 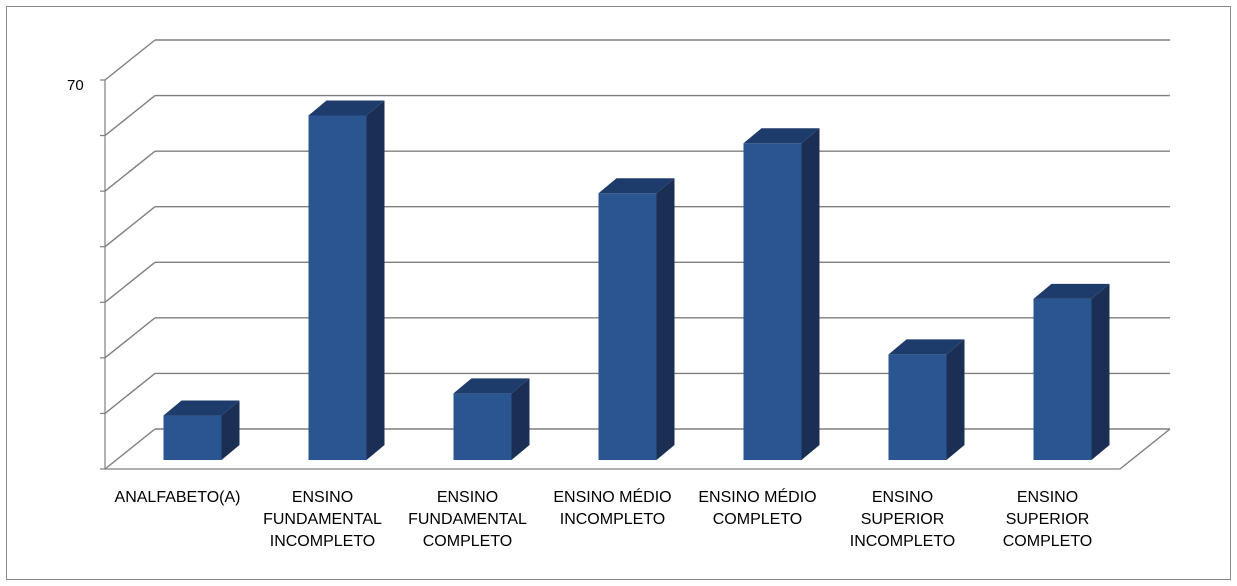 What do you see at coordinates (75, 85) in the screenshot?
I see `y-tick-label: 70` at bounding box center [75, 85].